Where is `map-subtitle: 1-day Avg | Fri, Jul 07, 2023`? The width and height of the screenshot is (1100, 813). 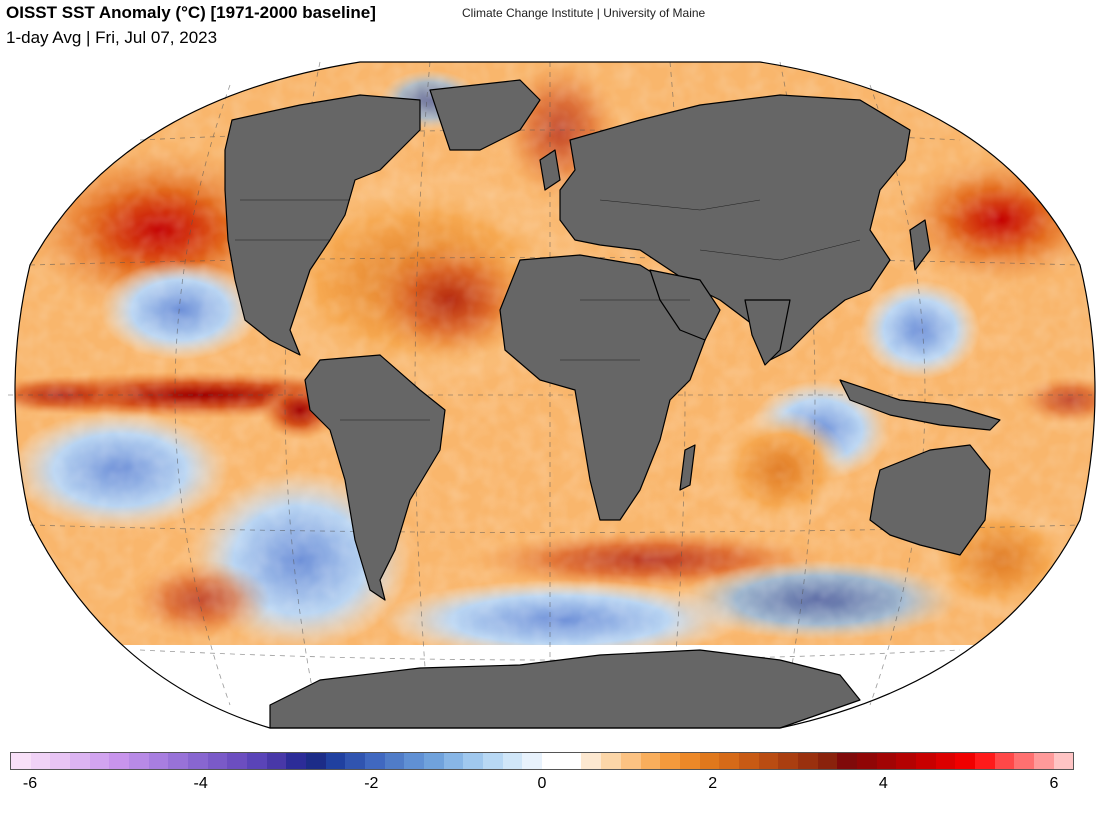
map-subtitle: 1-day Avg | Fri, Jul 07, 2023 is located at coordinates (112, 37).